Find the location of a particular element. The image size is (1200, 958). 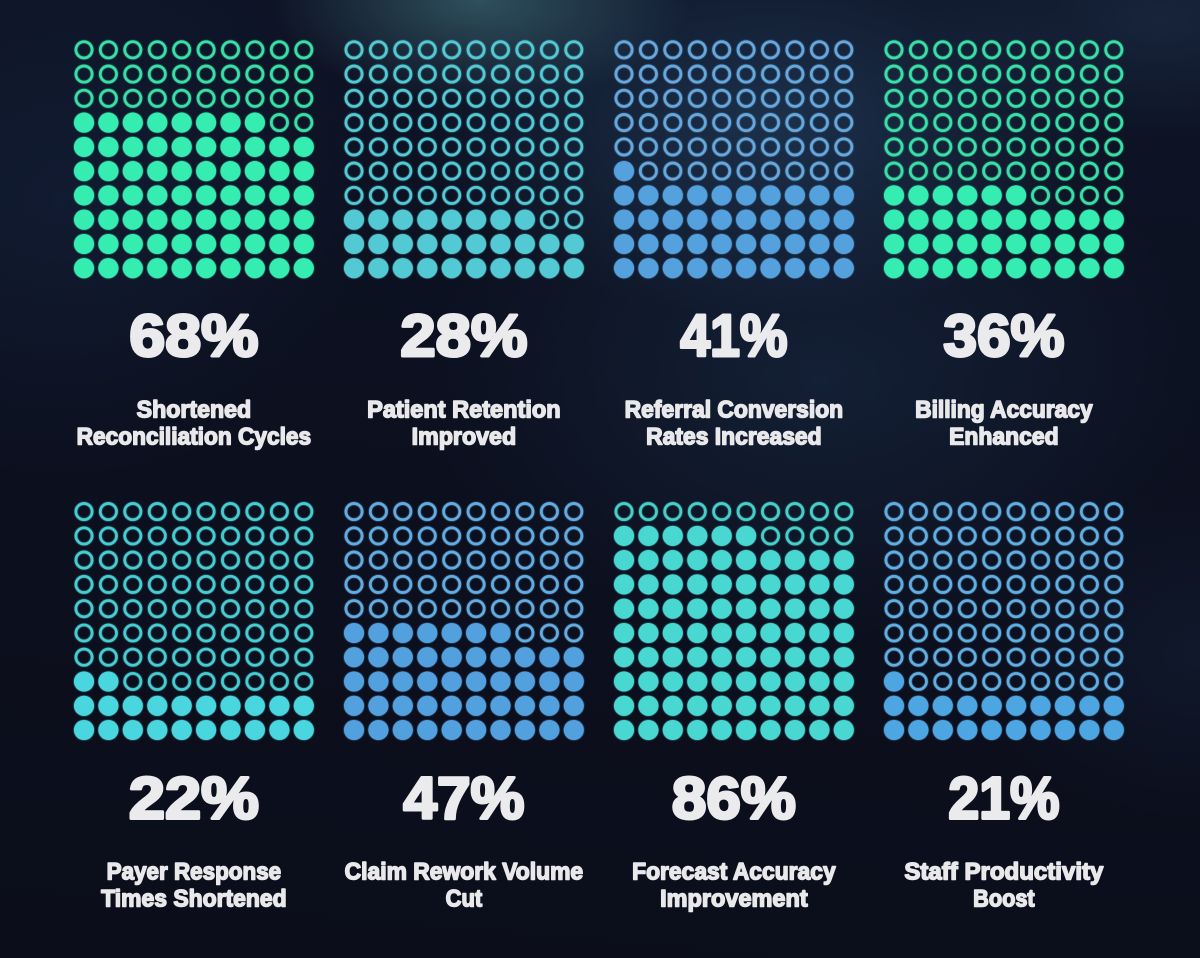

svg-text: Referral Conversion is located at coordinates (734, 410).